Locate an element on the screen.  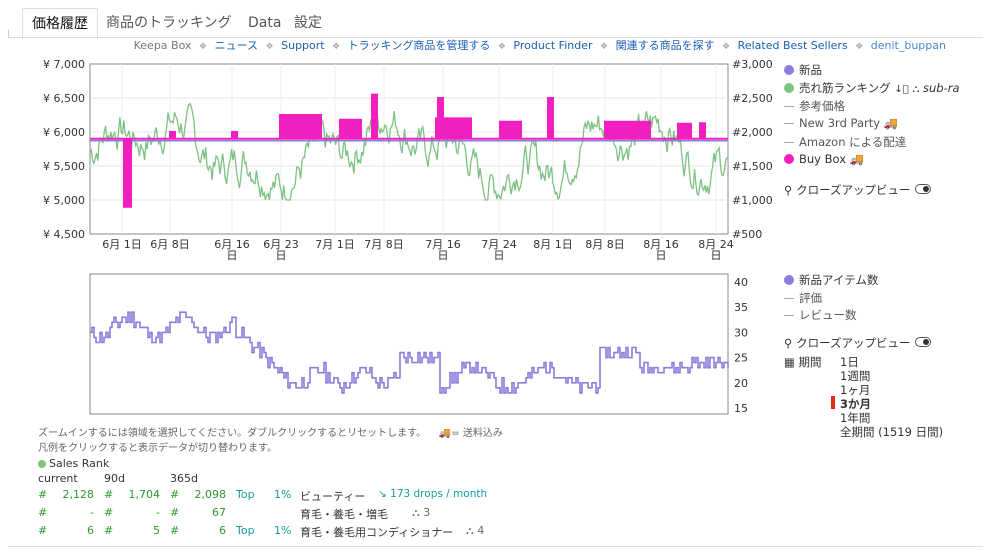
x-tick: 6月 23 日 is located at coordinates (281, 250).